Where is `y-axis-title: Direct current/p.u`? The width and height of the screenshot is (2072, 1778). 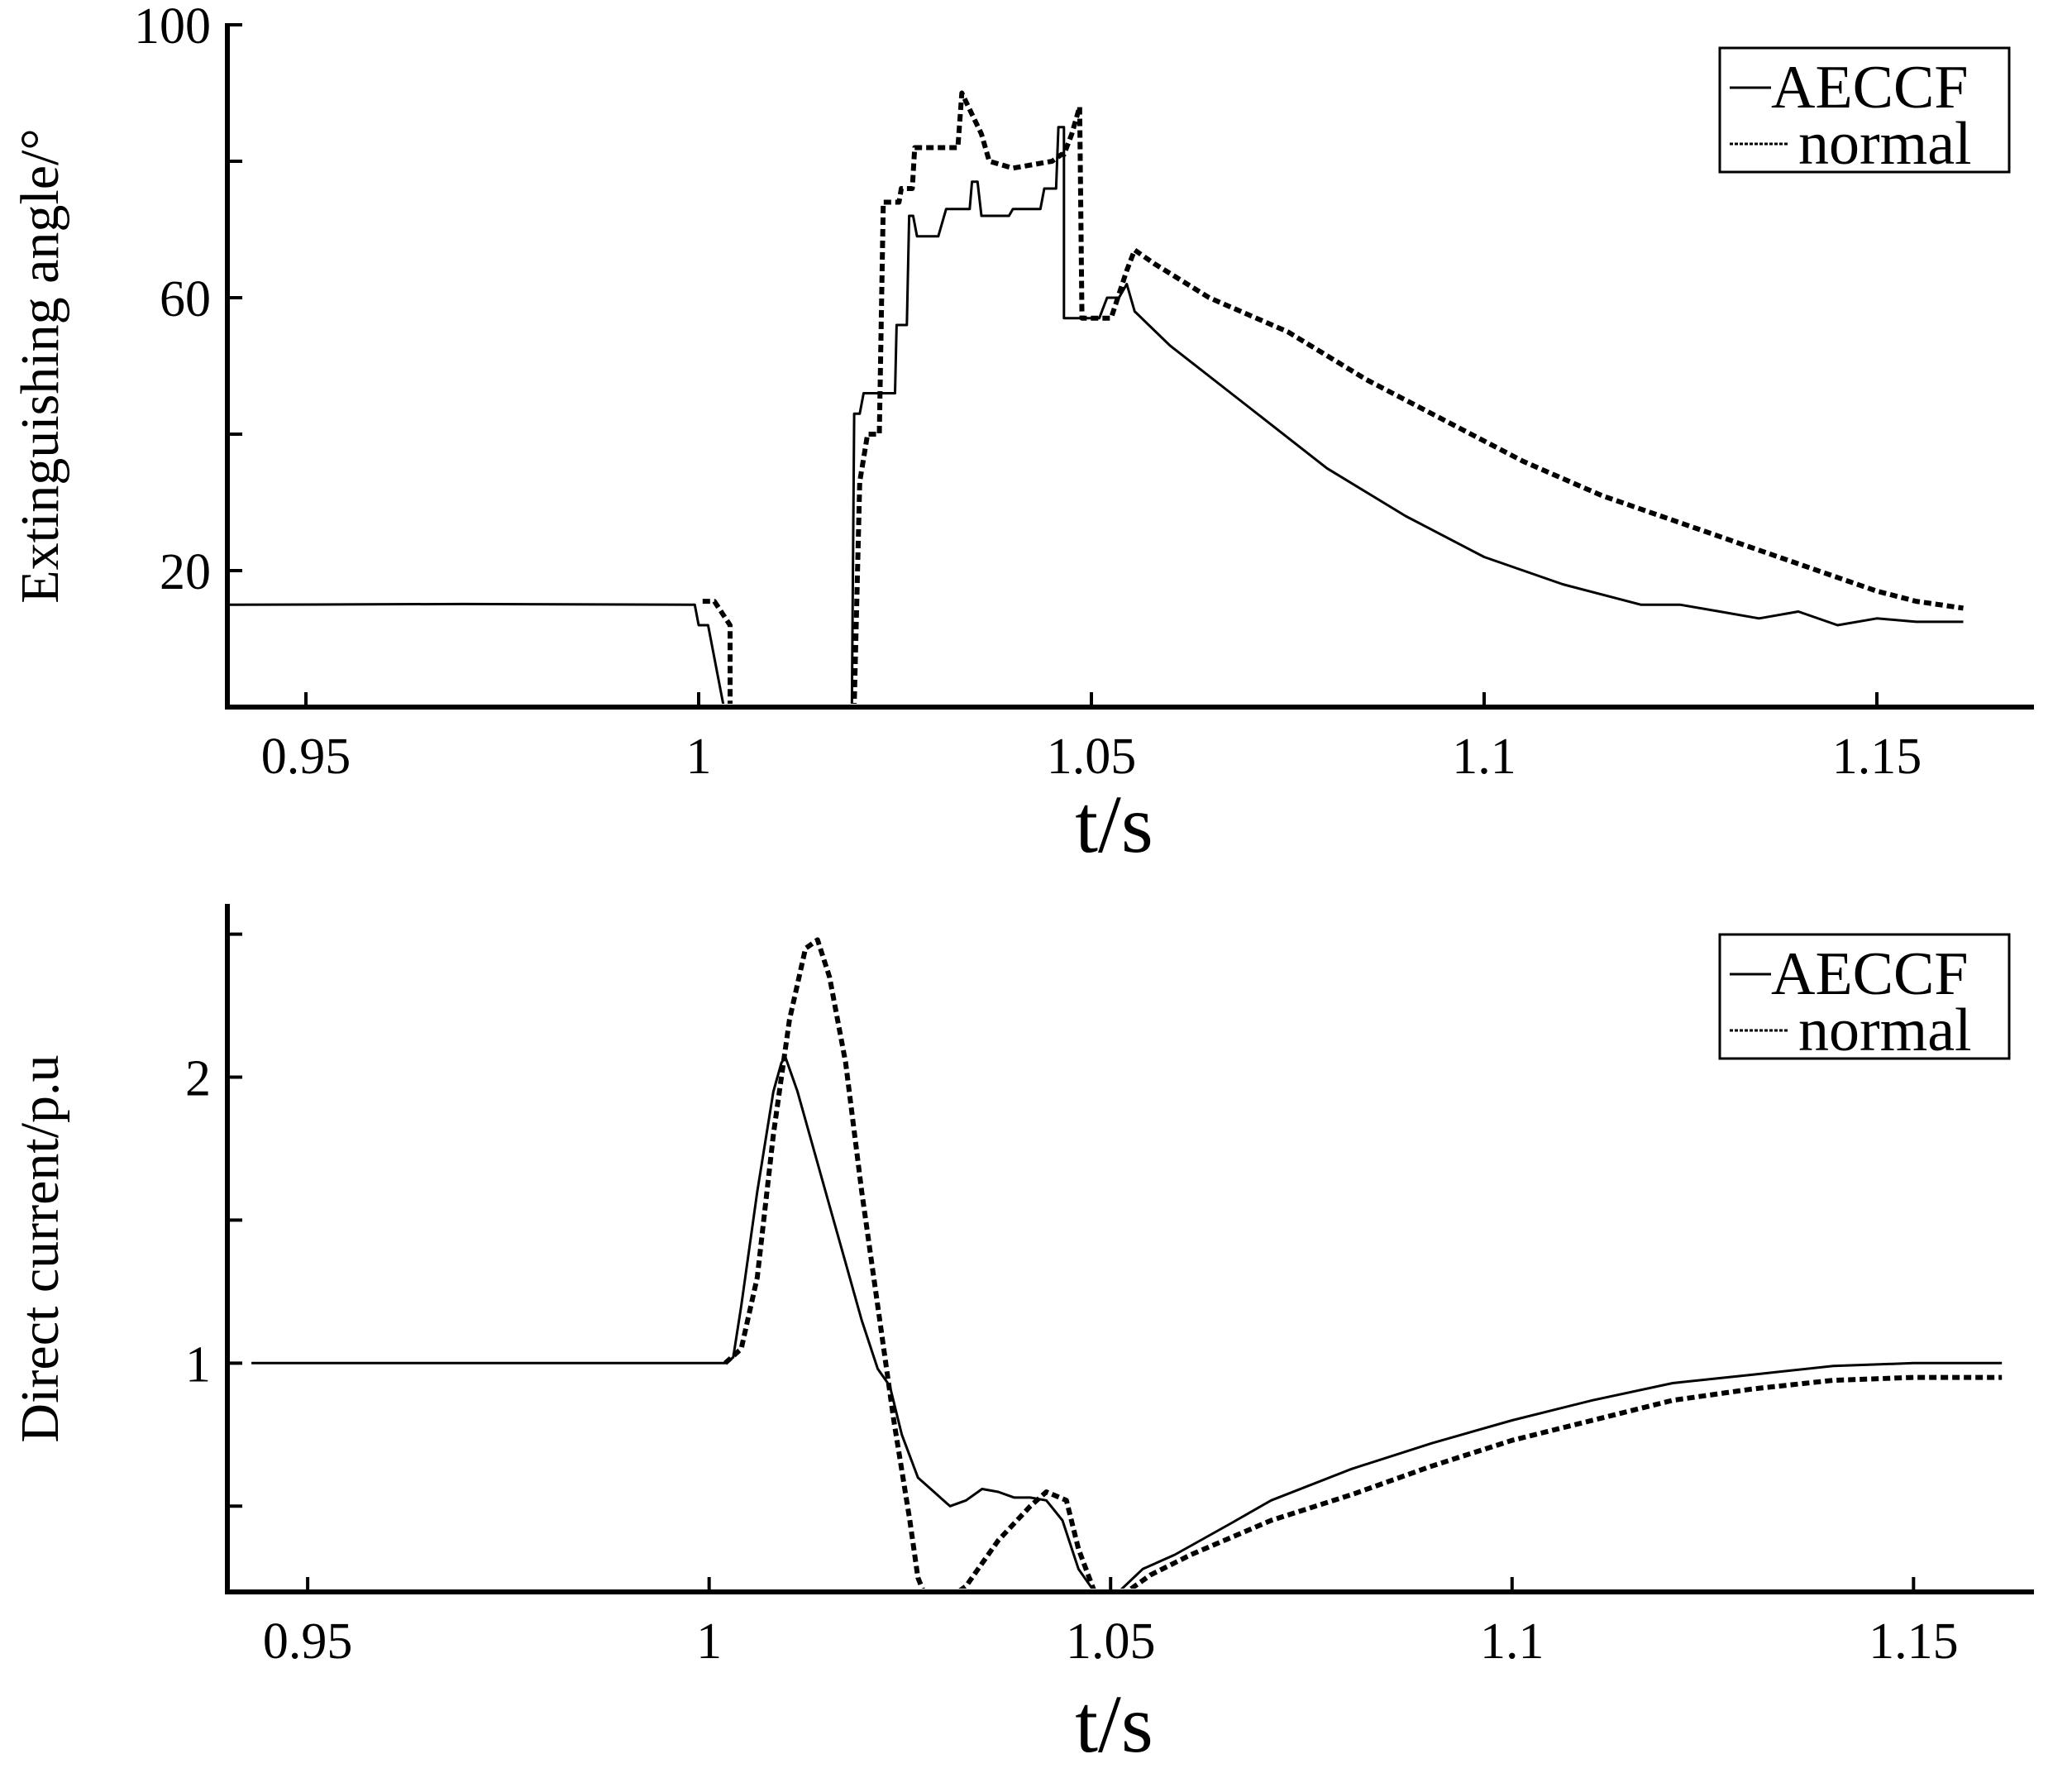 y-axis-title: Direct current/p.u is located at coordinates (40, 1248).